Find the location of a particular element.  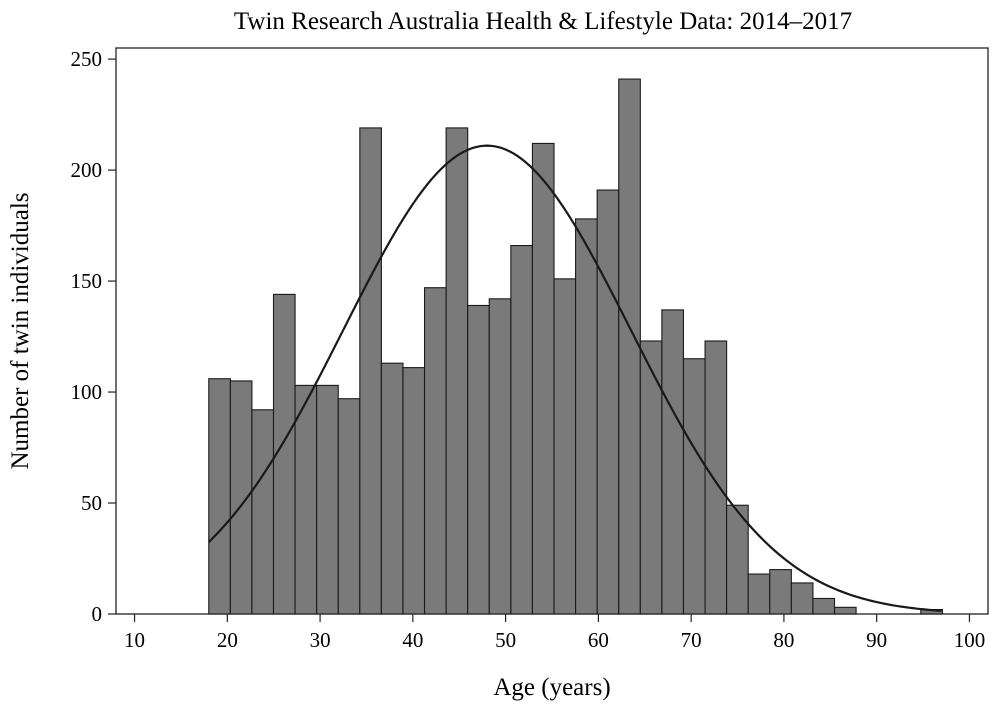

x-tick-label: 80 is located at coordinates (783, 640).